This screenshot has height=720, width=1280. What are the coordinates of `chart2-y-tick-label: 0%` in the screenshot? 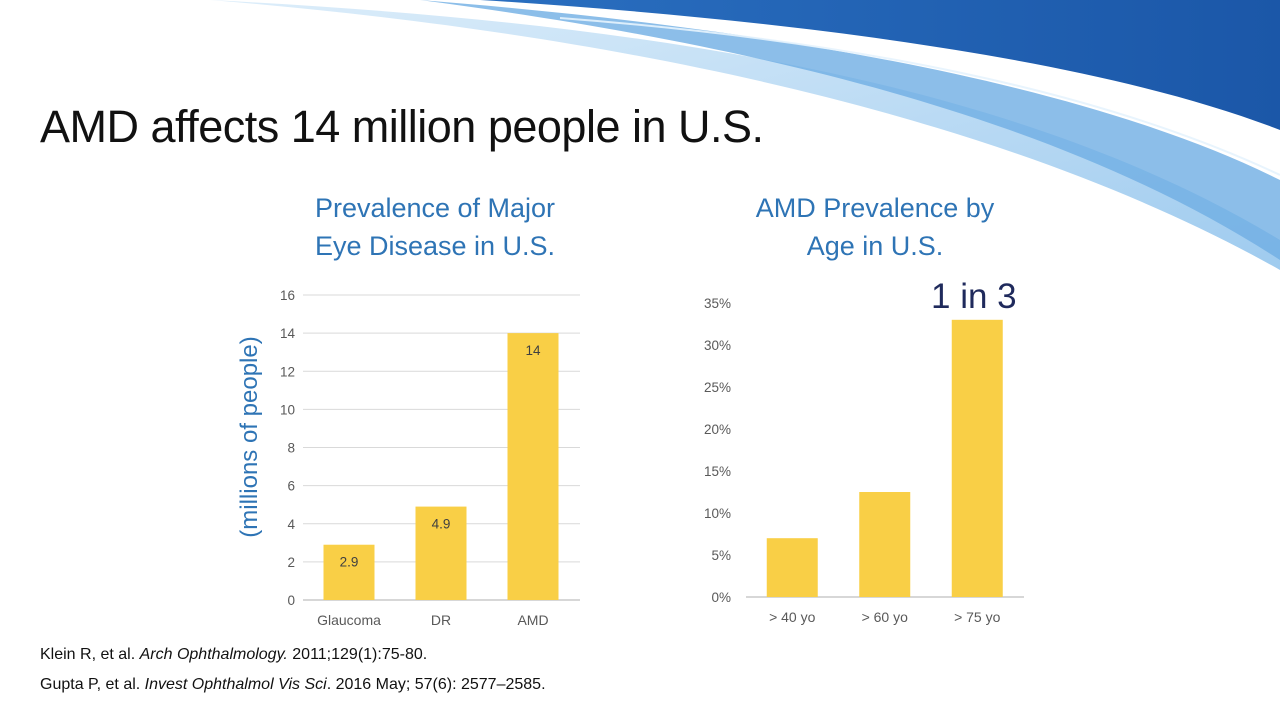 It's located at (721, 597).